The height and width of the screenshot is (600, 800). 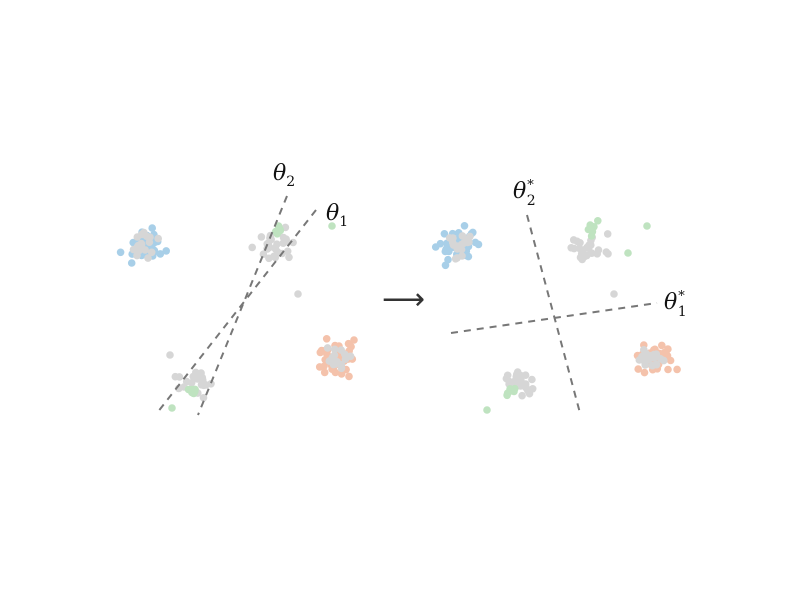 I want to click on left-theta-2-line, so click(x=242, y=305).